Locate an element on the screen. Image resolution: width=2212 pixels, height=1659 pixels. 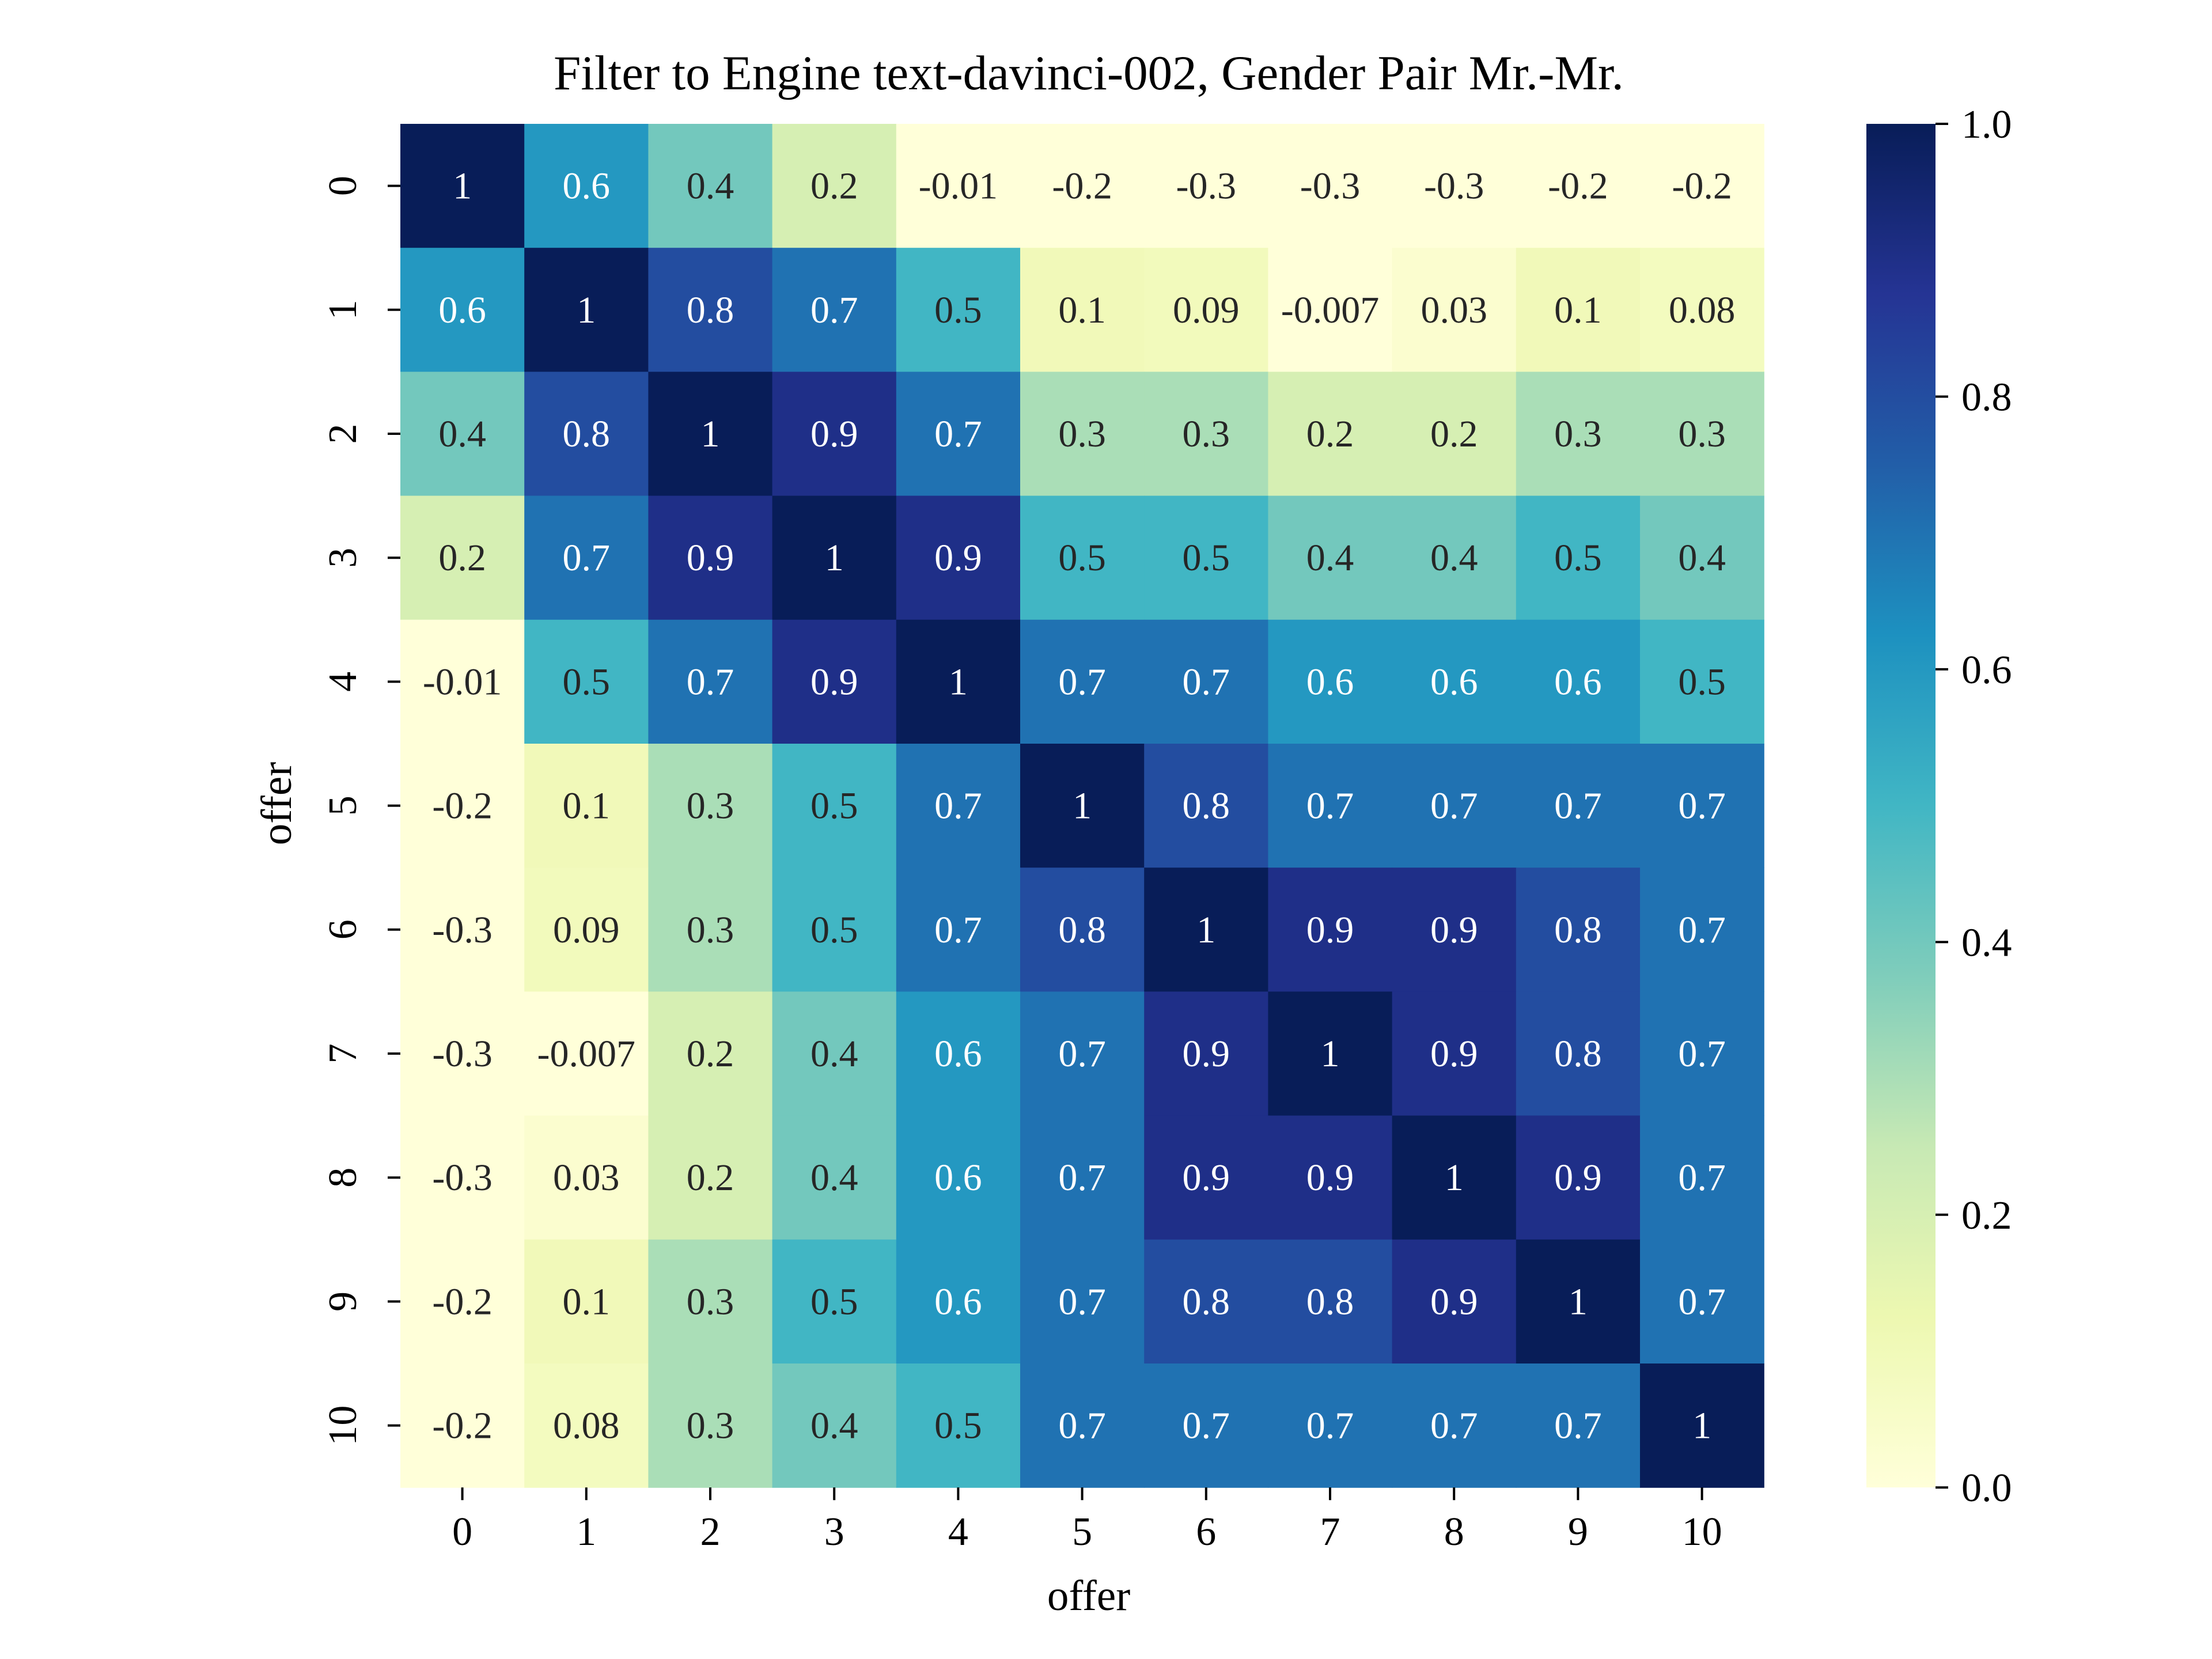
cell-value-label: 0.08 is located at coordinates (1702, 310).